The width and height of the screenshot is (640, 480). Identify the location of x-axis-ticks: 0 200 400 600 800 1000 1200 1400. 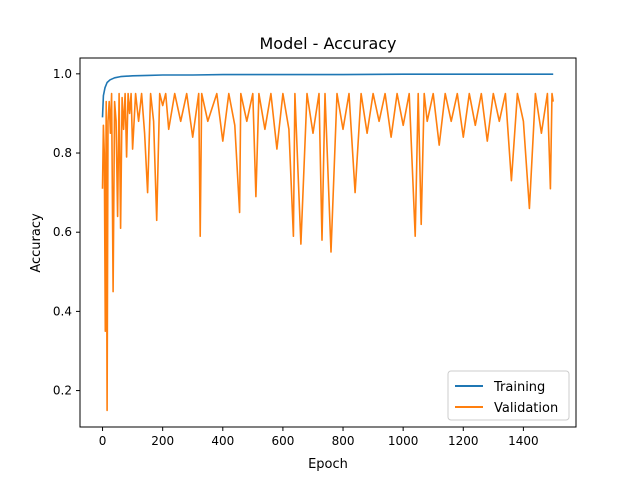
(319, 437).